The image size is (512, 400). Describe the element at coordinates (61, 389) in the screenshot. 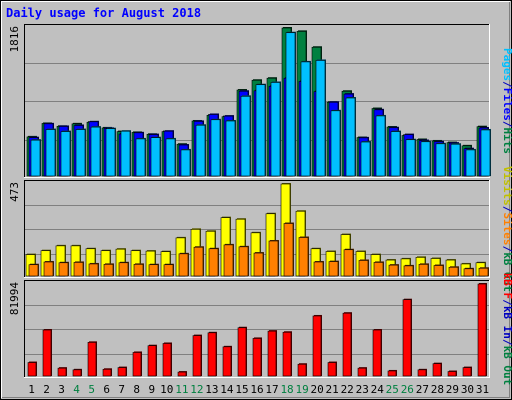

I see `x-tick-label: 3` at that location.